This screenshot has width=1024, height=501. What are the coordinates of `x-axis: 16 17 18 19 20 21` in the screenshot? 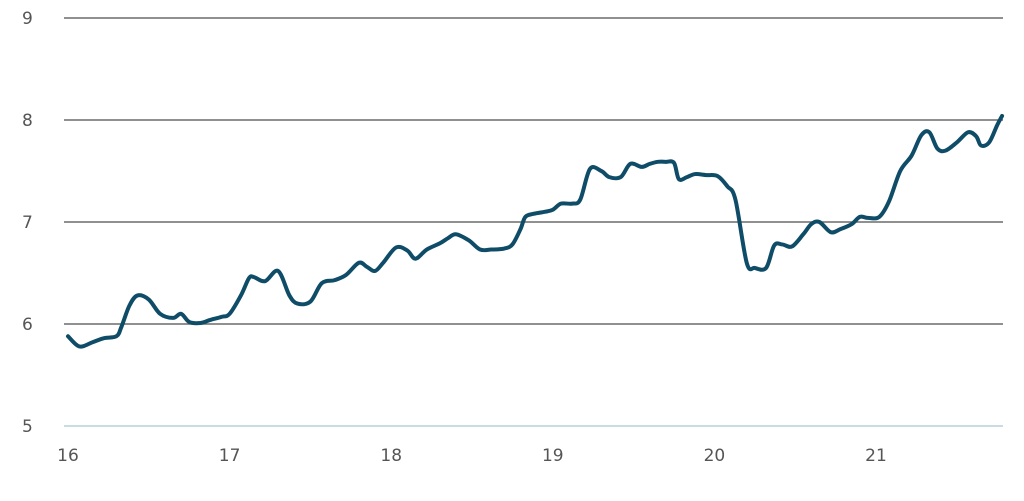 It's located at (472, 456).